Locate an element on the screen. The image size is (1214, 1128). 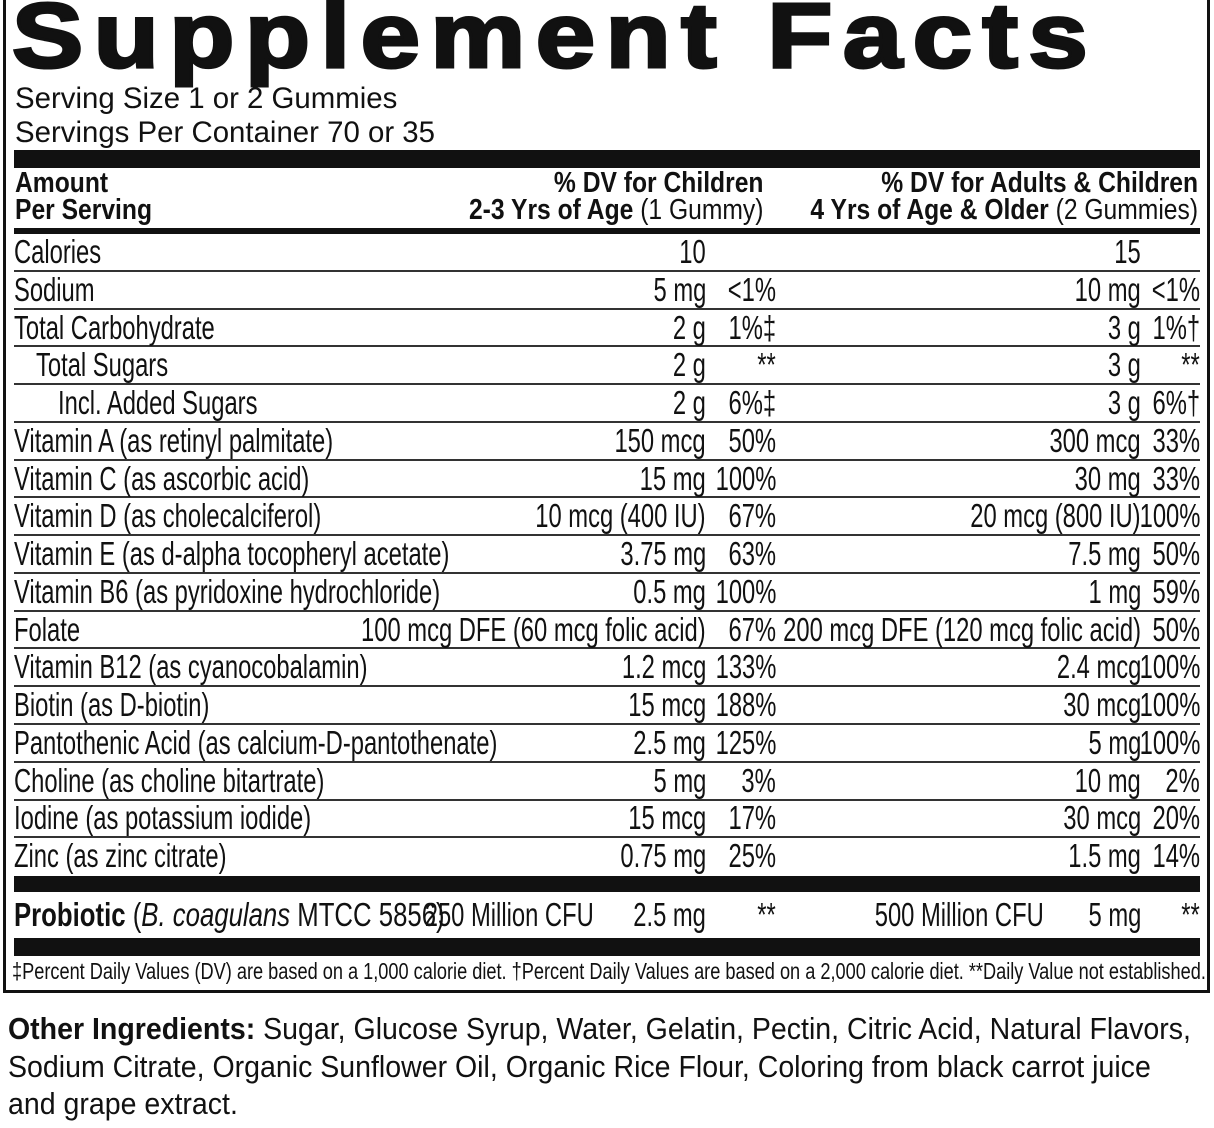
probiotic-species: B. coagulans is located at coordinates (216, 914).